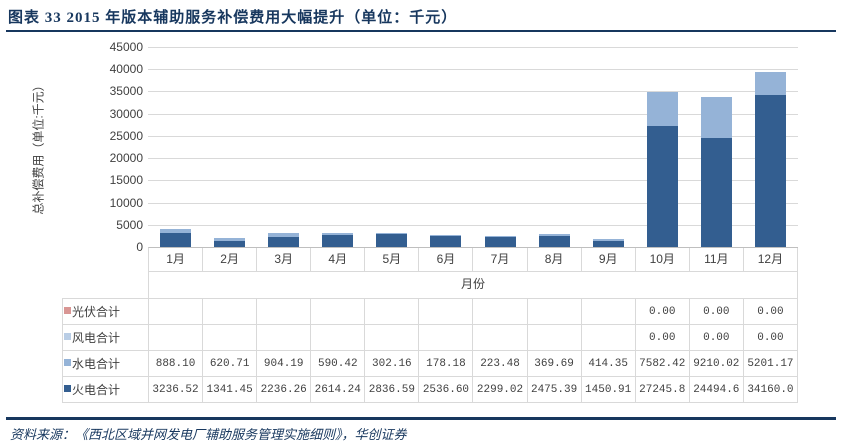 The width and height of the screenshot is (842, 445). I want to click on table-row: 风电合计 0.00 0.00 0.00, so click(430, 337).